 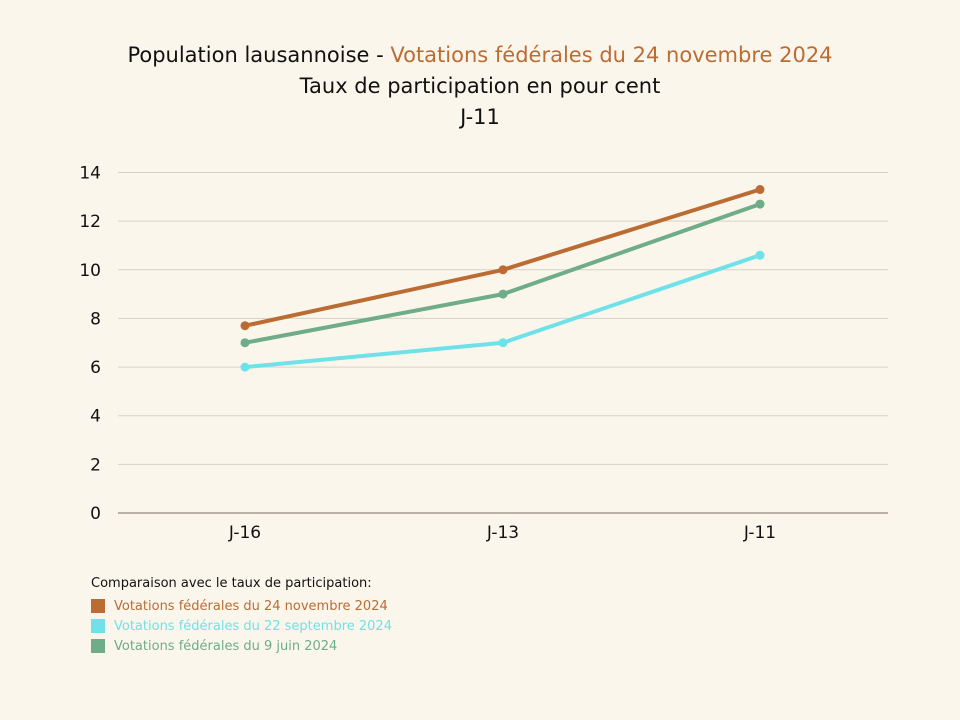 I want to click on legend-swatch-sep, so click(x=98, y=626).